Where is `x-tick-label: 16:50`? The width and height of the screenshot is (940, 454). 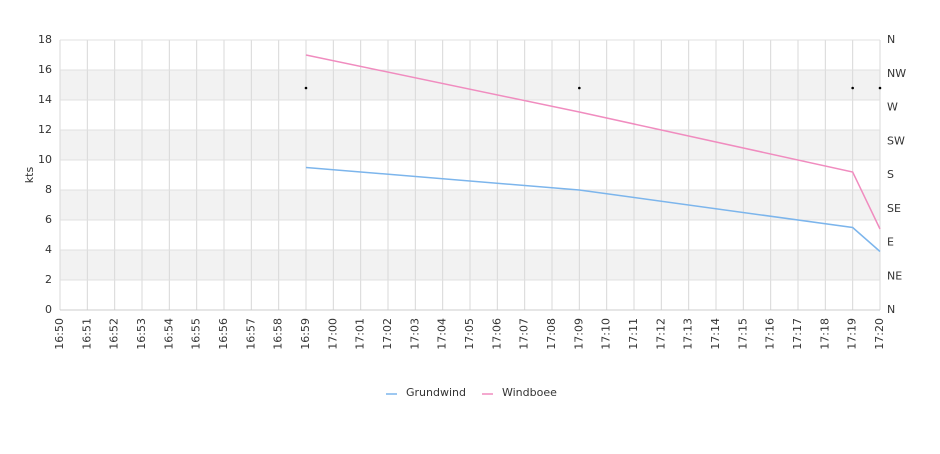 x-tick-label: 16:50 is located at coordinates (59, 334).